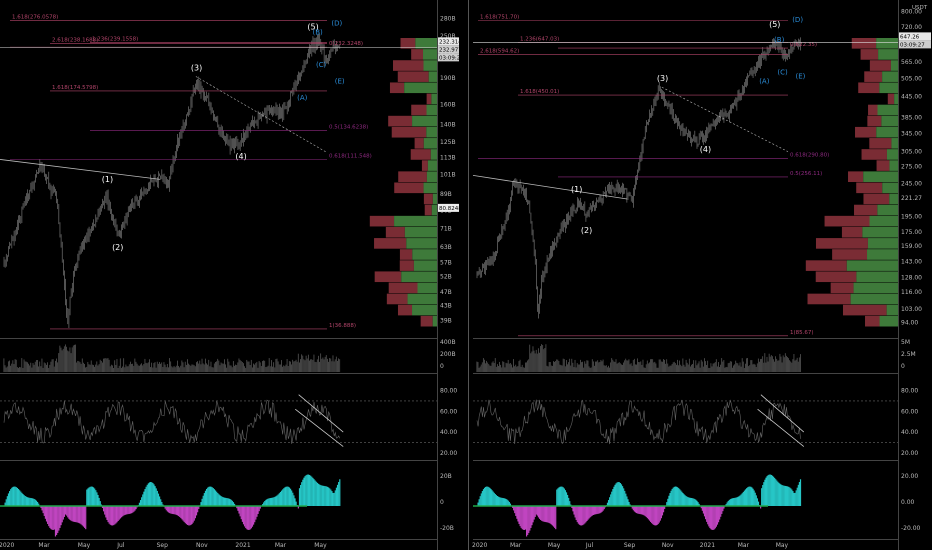 This screenshot has height=550, width=932. Describe the element at coordinates (911, 261) in the screenshot. I see `price-tick-label: 143.00` at that location.